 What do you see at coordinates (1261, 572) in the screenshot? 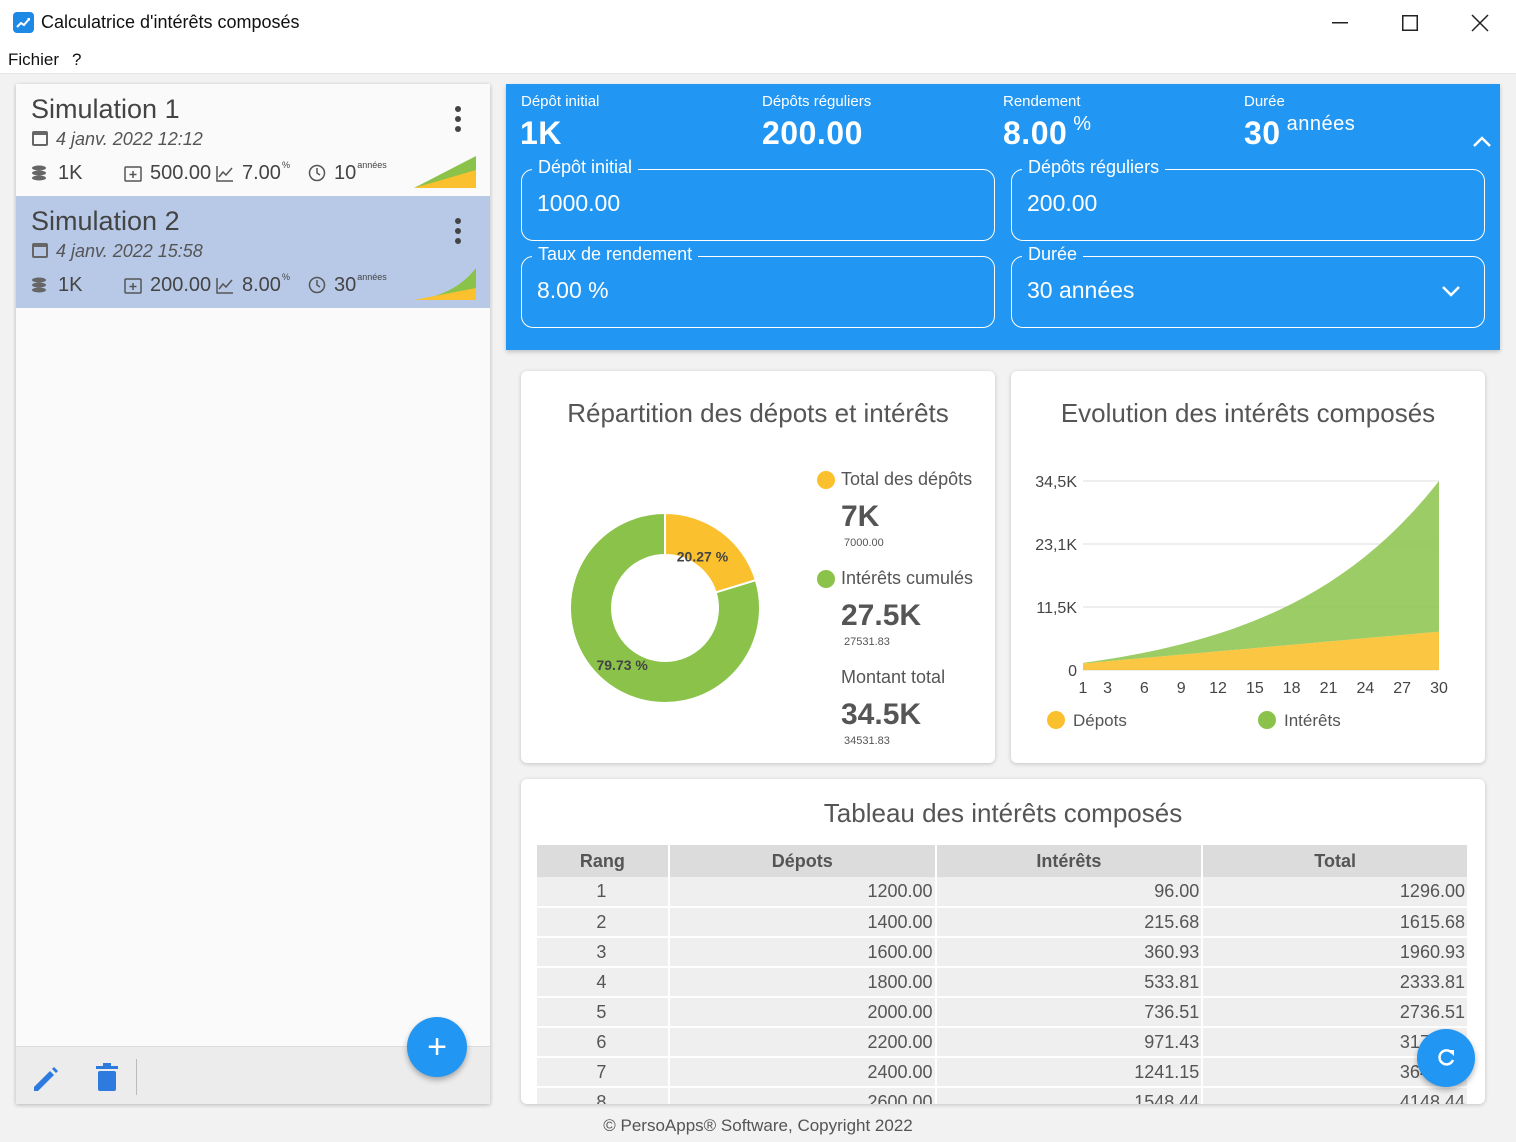
I see `series-area-interests` at bounding box center [1261, 572].